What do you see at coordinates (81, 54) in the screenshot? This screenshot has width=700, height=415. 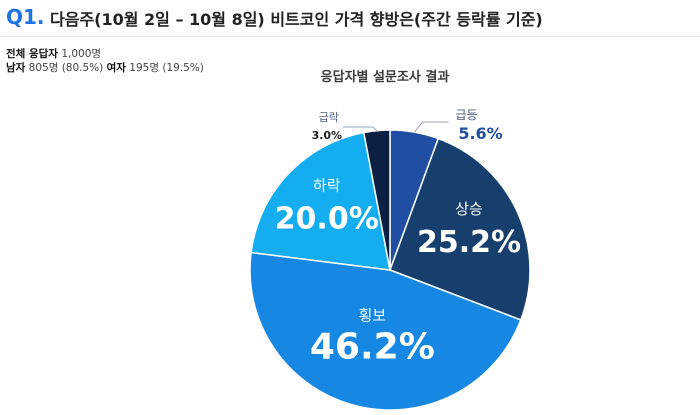 I see `total-value: 1,000명` at bounding box center [81, 54].